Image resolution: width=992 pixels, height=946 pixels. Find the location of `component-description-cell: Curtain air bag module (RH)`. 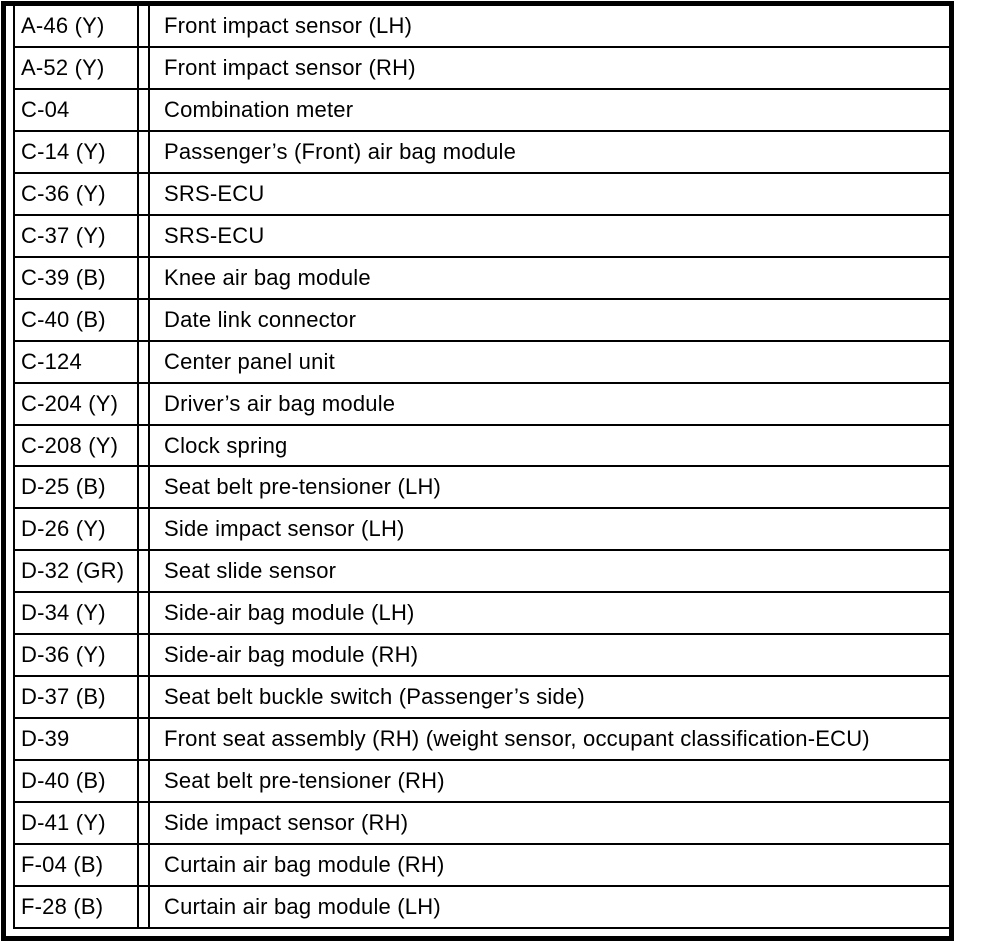

component-description-cell: Curtain air bag module (RH) is located at coordinates (304, 865).